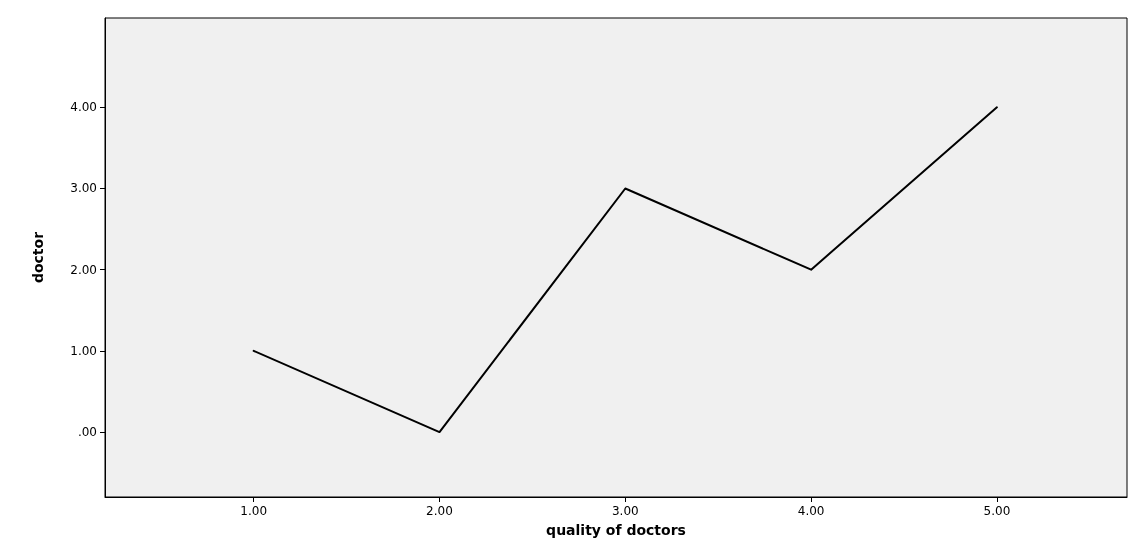 The height and width of the screenshot is (550, 1140). Describe the element at coordinates (83, 107) in the screenshot. I see `y-tick-label: 4.00` at that location.